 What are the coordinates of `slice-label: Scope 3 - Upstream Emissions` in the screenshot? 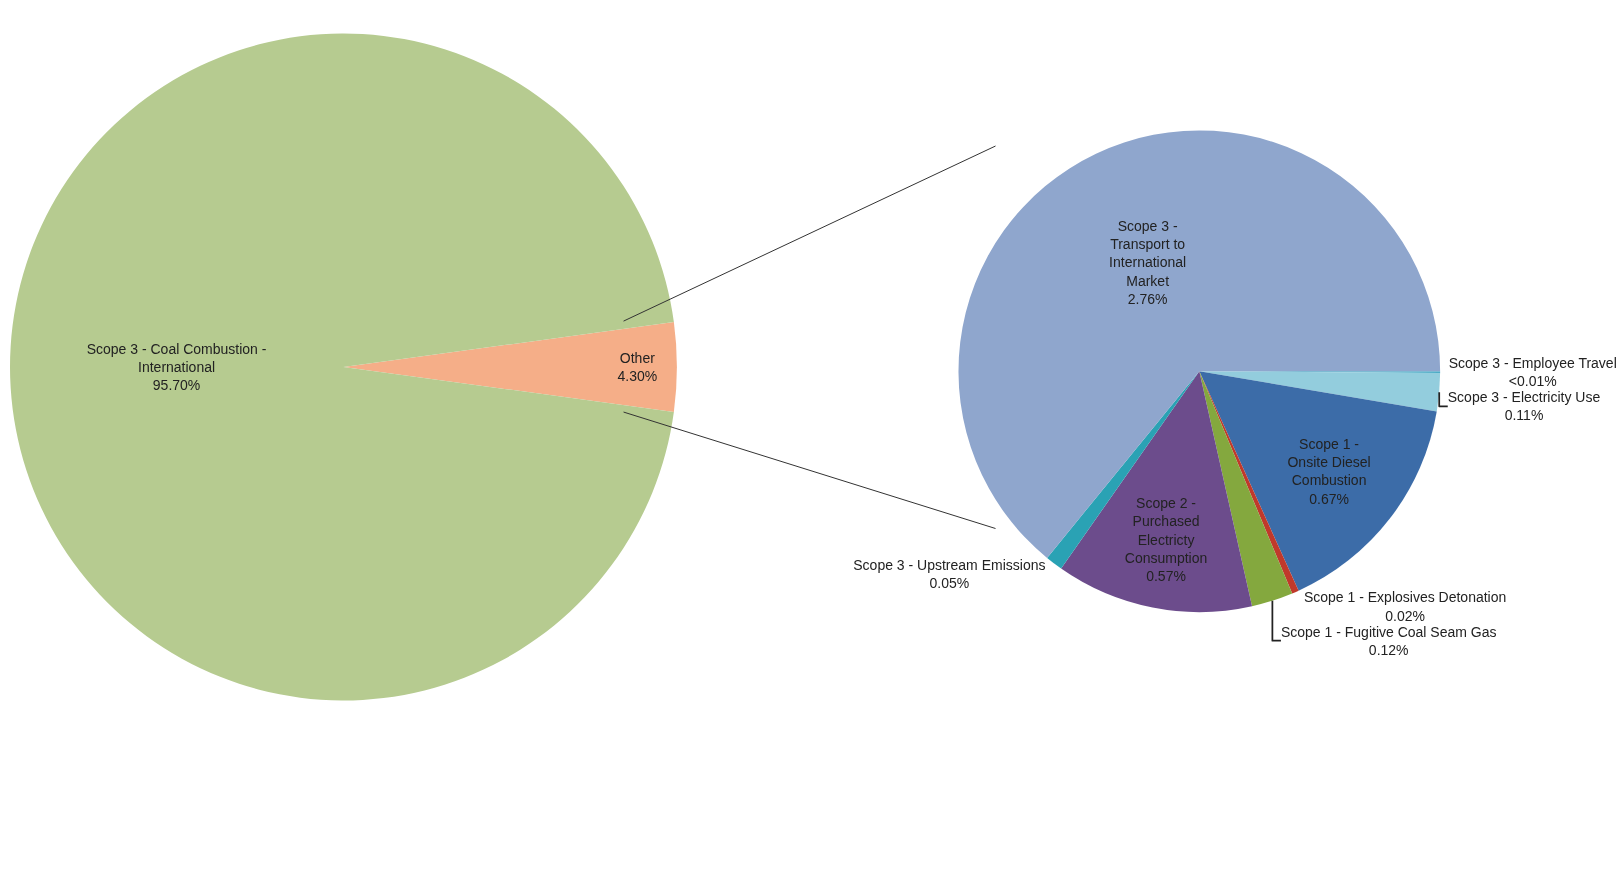 It's located at (949, 565).